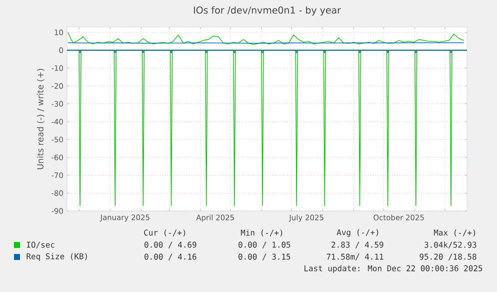  I want to click on chart-title: IOs for /dev/nvme0n1 - by year, so click(267, 11).